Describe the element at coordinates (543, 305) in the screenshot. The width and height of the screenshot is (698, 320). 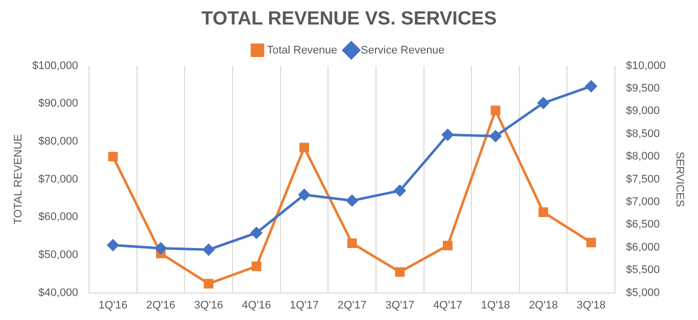
I see `x-tick-label: 2Q'18` at that location.